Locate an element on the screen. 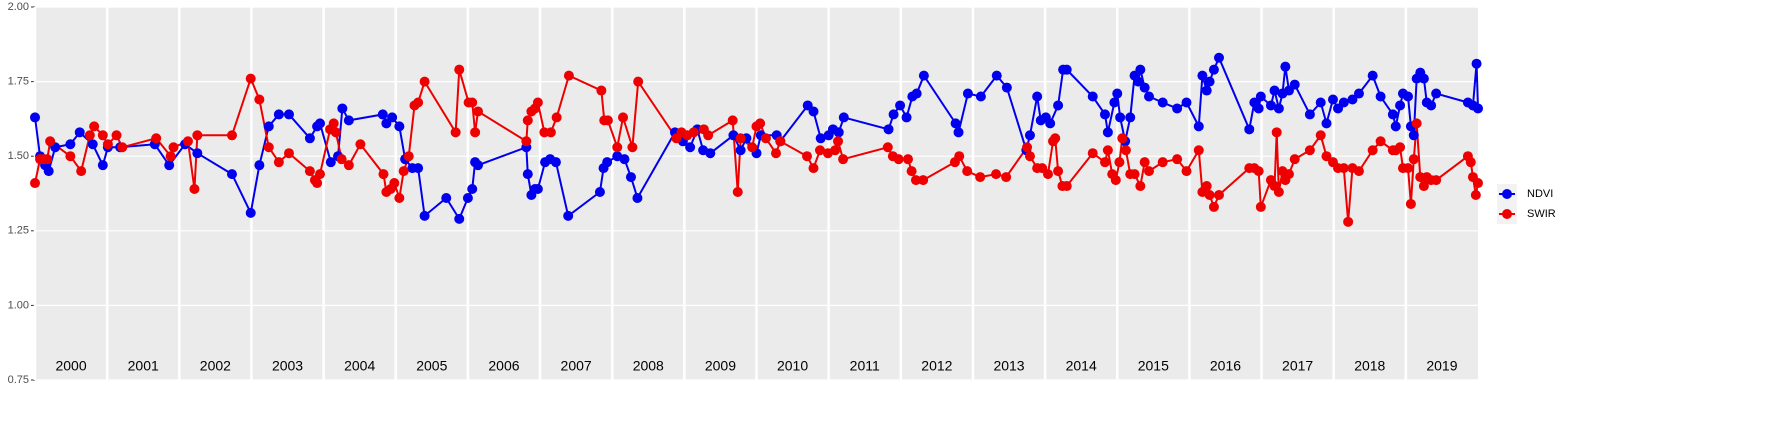  x-tick-label: 2015 is located at coordinates (1153, 366).